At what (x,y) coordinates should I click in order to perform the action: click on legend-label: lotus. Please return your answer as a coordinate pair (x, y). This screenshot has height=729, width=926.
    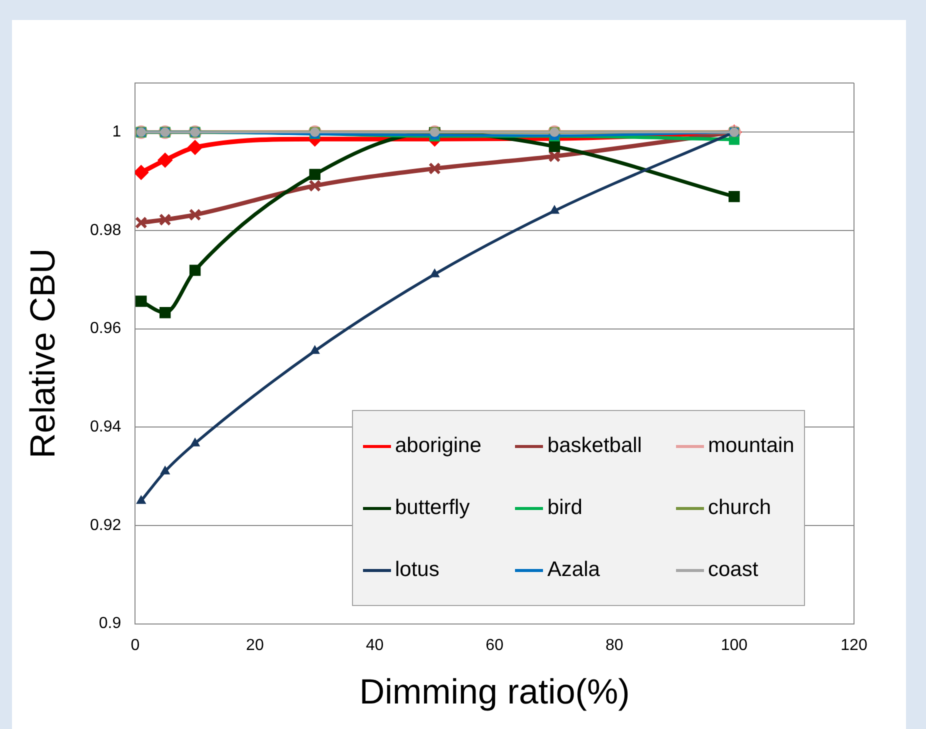
    Looking at the image, I should click on (417, 570).